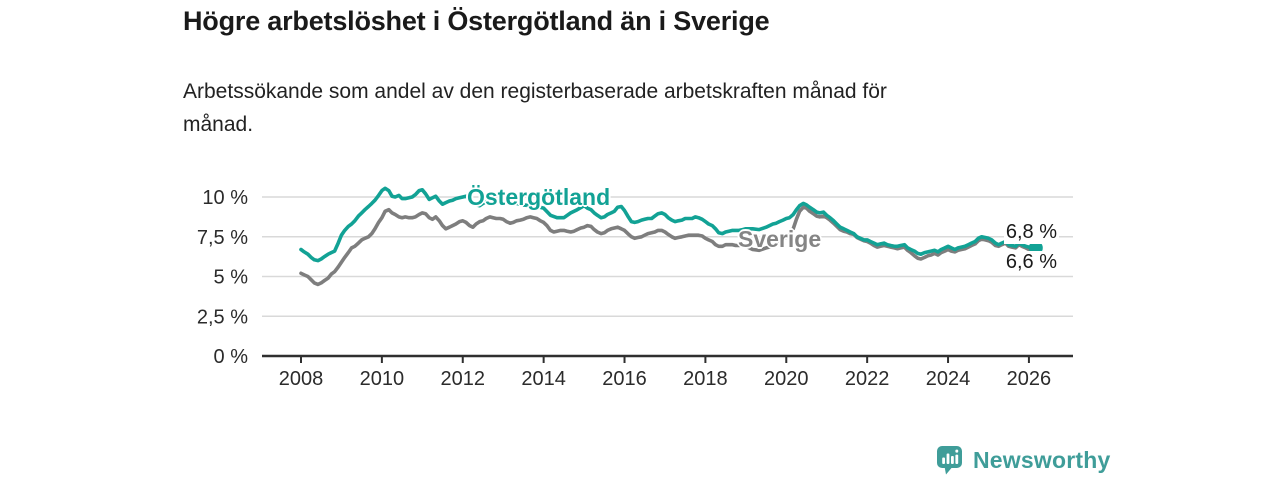 This screenshot has height=480, width=1280. Describe the element at coordinates (1029, 379) in the screenshot. I see `x-axis-tick-label: 2026` at that location.